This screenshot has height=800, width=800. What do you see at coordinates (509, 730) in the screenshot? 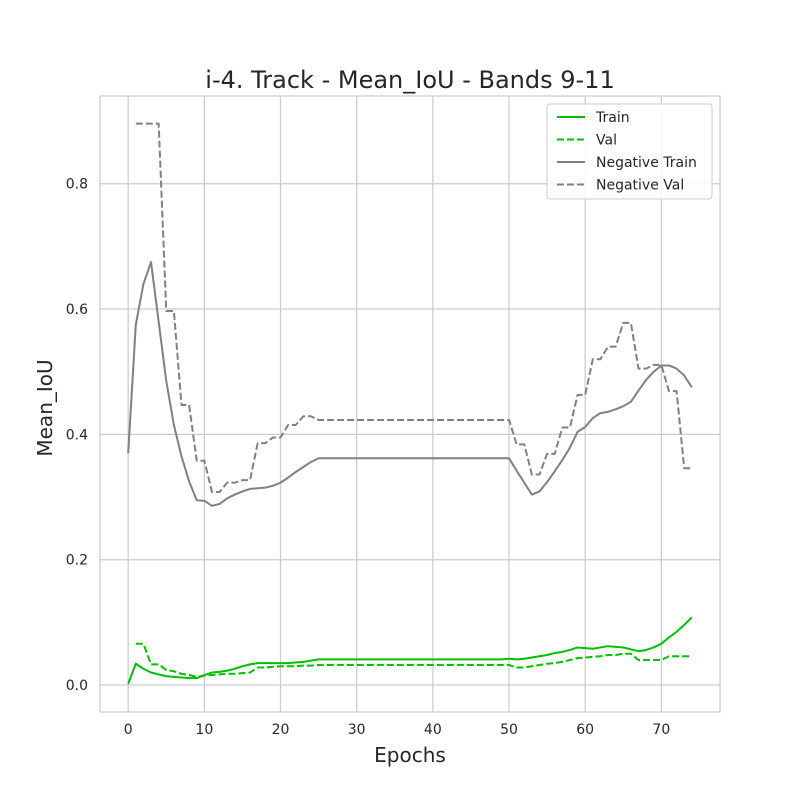
I see `x-tick-label: 50` at bounding box center [509, 730].